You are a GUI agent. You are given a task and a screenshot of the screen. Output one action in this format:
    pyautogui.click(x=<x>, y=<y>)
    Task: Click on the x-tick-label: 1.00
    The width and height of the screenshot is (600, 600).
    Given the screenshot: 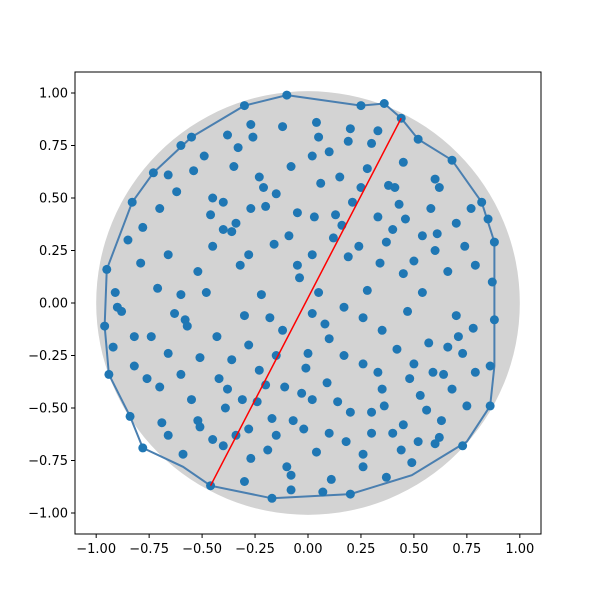 What is the action you would take?
    pyautogui.click(x=519, y=549)
    